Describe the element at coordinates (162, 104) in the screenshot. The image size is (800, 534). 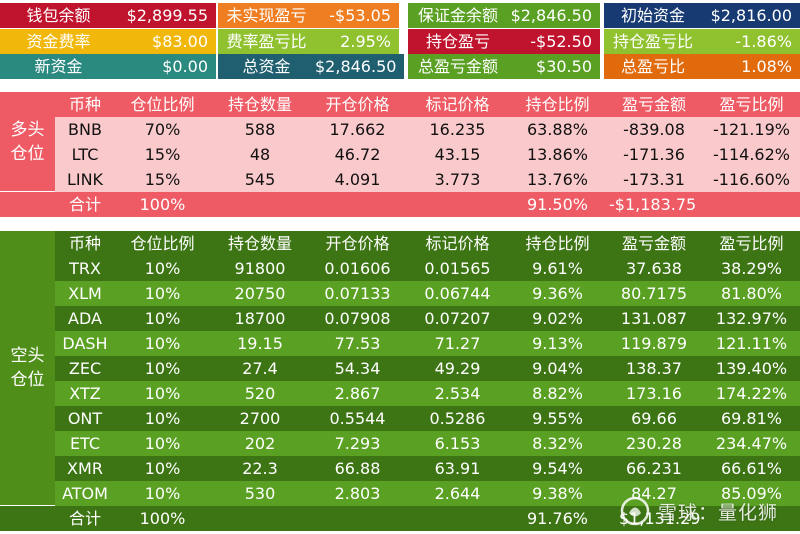
I see `column-header: 仓位比例` at that location.